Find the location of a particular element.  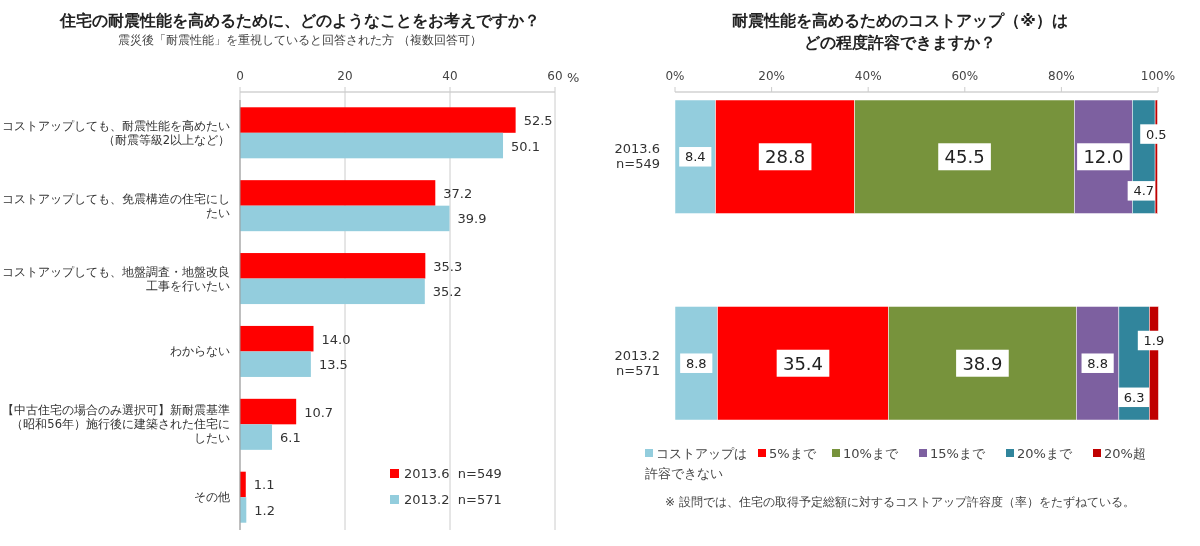

data-label: 6.3 is located at coordinates (1134, 397).